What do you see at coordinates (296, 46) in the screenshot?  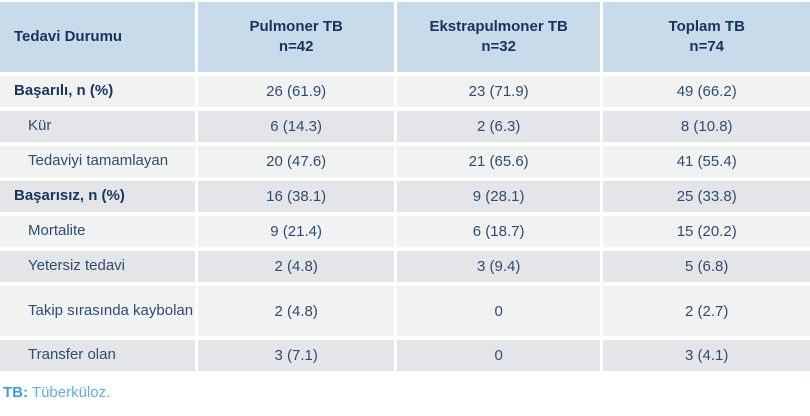 I see `column-n: n=42` at bounding box center [296, 46].